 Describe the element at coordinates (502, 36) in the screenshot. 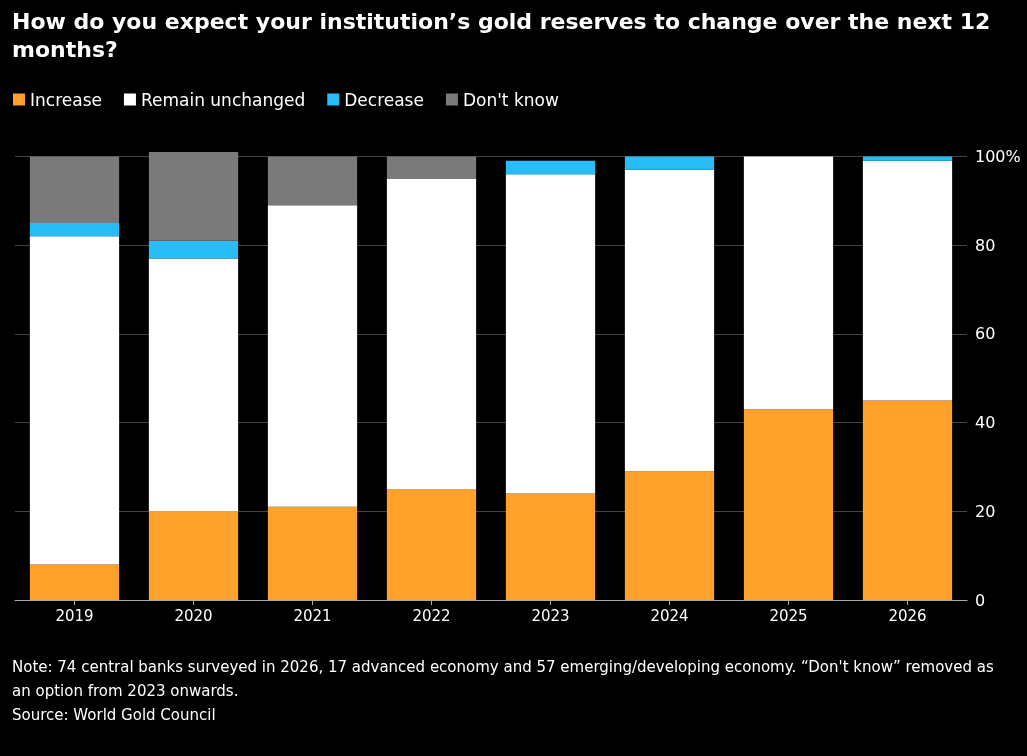

I see `chart-title: How do you expect your institution’s gold reserves to change over the next 12 months?` at that location.